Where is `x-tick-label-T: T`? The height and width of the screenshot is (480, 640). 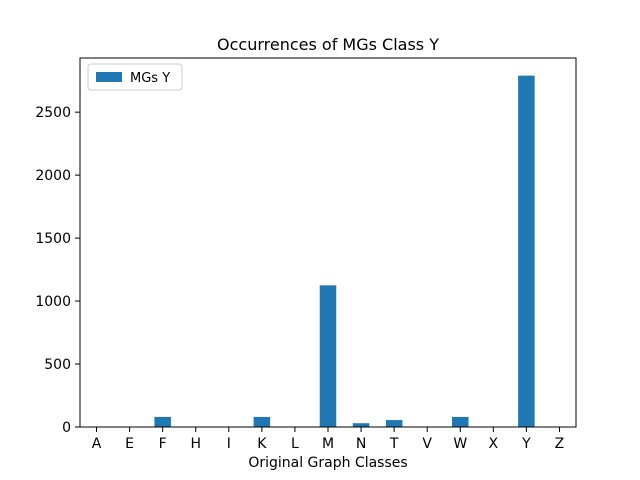
x-tick-label-T: T is located at coordinates (394, 444).